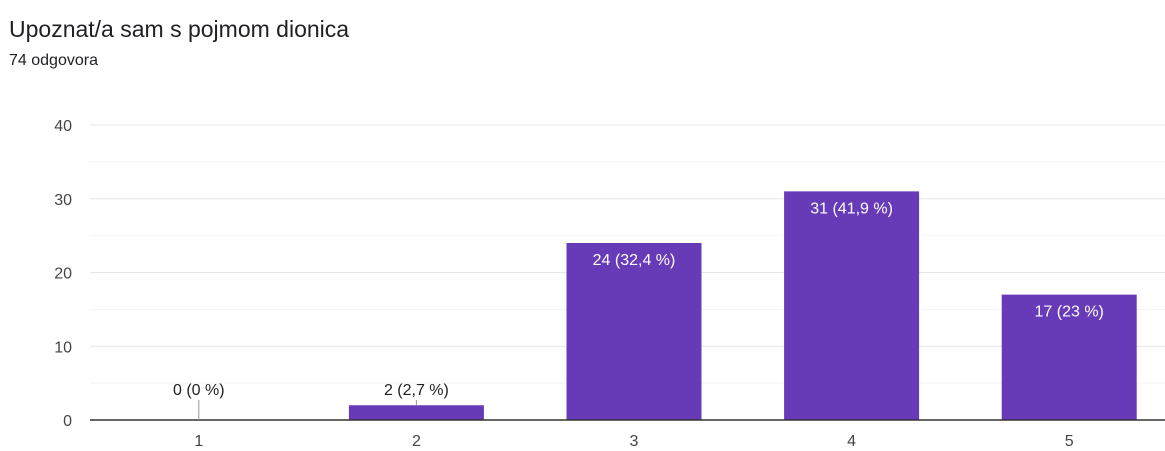  I want to click on chart-title: Upoznat/a sam s pojmom dionica, so click(179, 29).